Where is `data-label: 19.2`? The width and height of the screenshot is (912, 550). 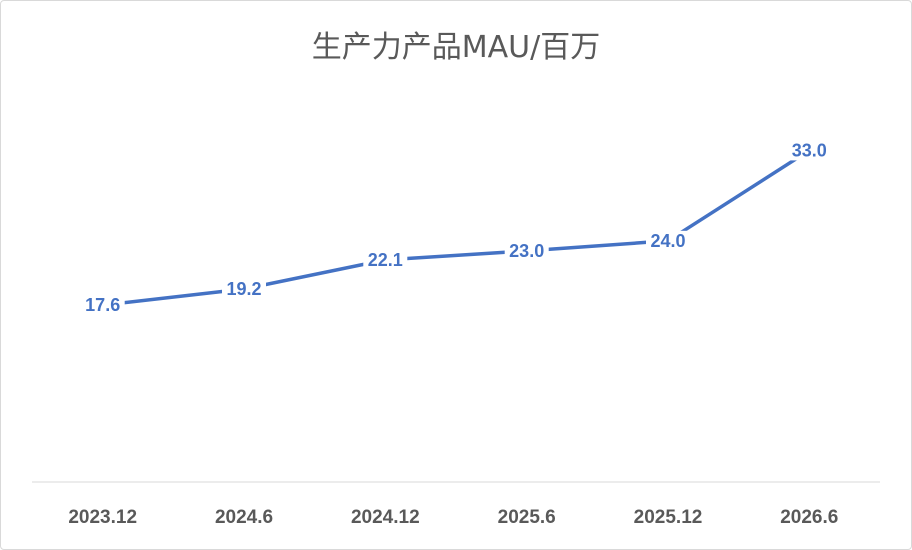
data-label: 19.2 is located at coordinates (243, 289).